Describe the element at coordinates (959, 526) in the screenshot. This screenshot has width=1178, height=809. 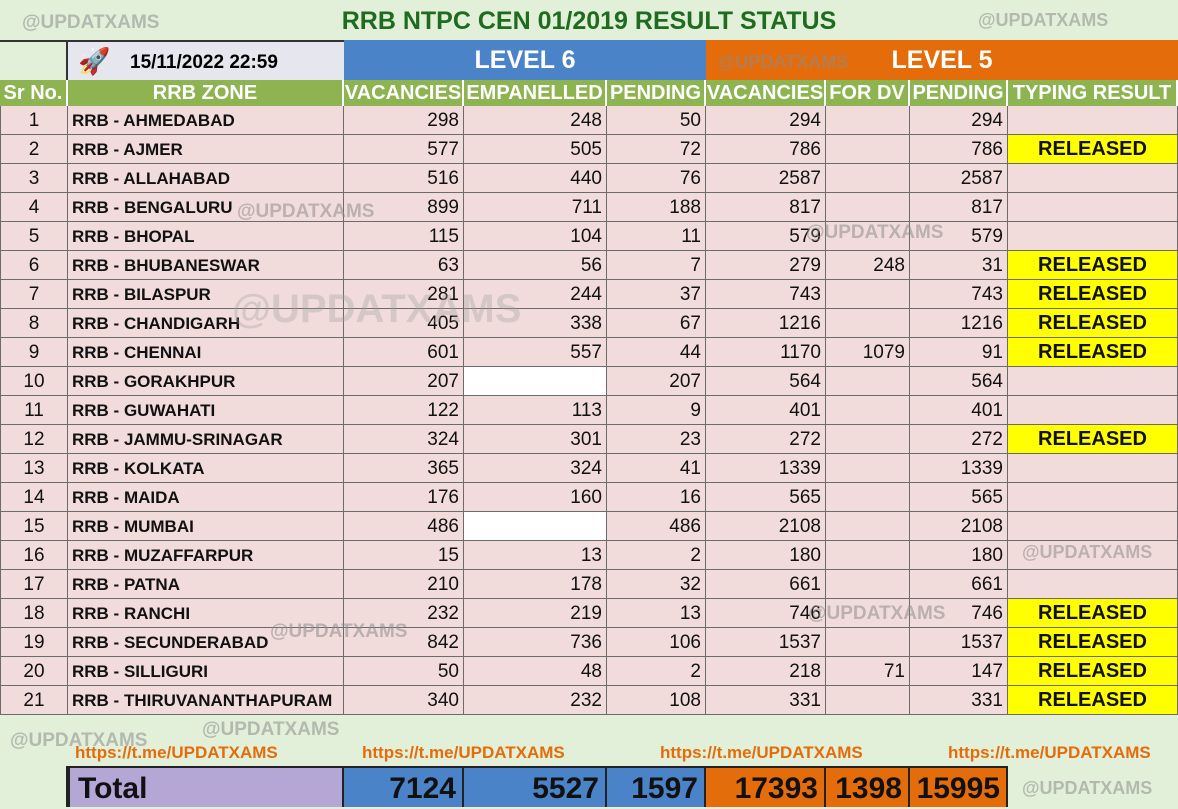
I see `l5-pending-cell: 2108` at that location.